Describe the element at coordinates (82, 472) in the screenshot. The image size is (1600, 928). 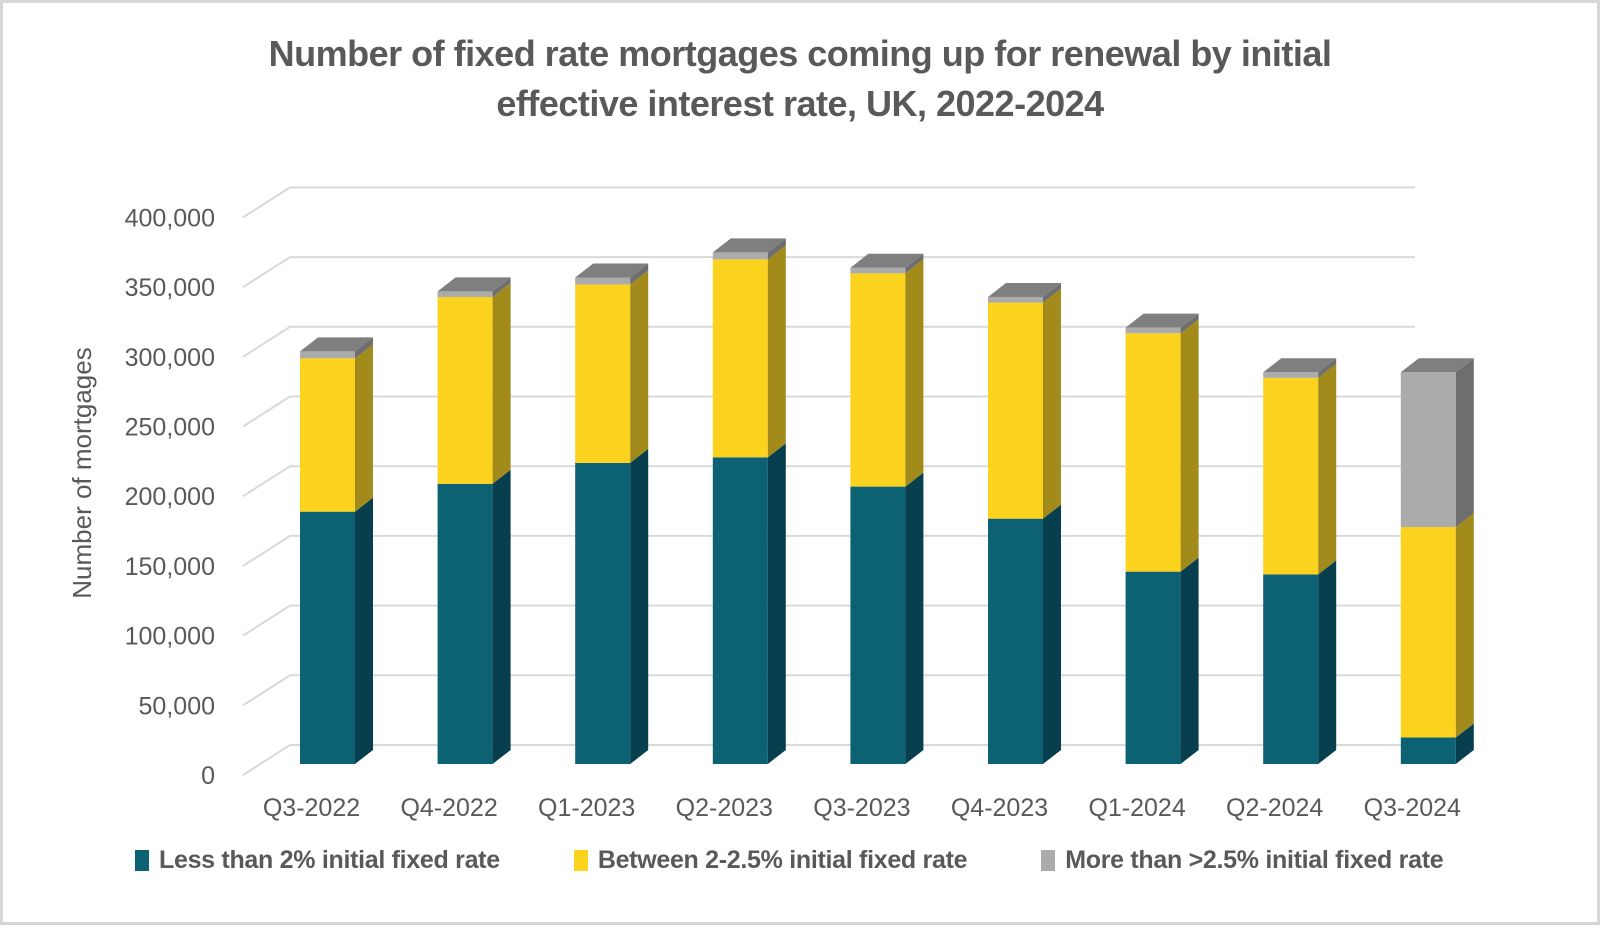
I see `y-axis-title: Number of mortgages` at that location.